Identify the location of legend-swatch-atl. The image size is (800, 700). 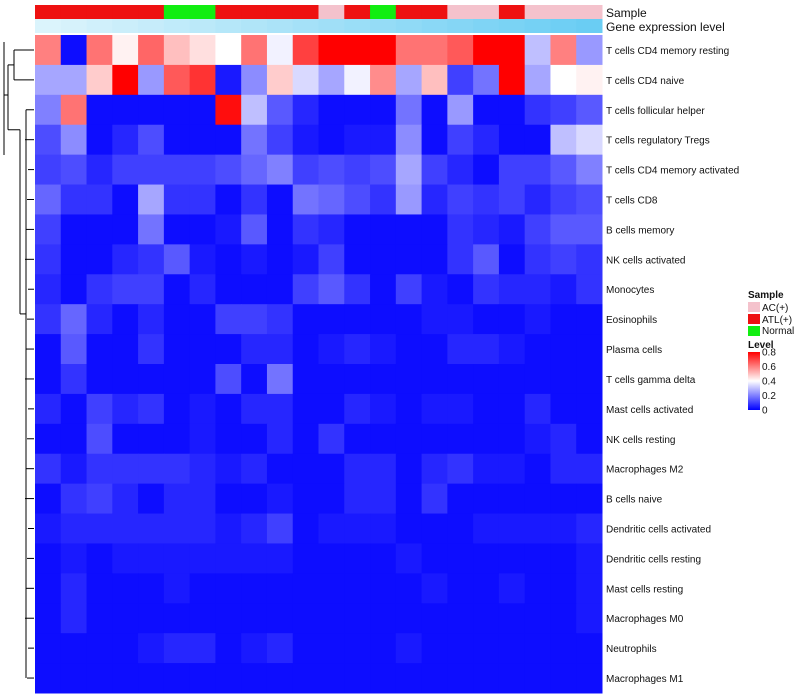
(754, 319).